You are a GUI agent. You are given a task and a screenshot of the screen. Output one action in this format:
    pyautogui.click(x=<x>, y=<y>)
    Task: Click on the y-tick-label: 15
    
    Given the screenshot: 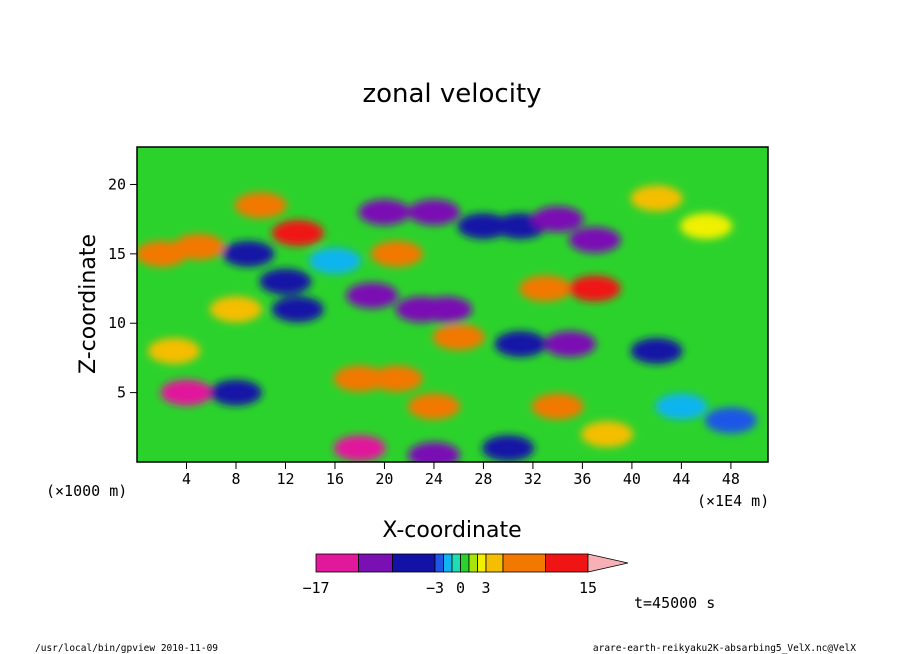 What is the action you would take?
    pyautogui.click(x=117, y=254)
    